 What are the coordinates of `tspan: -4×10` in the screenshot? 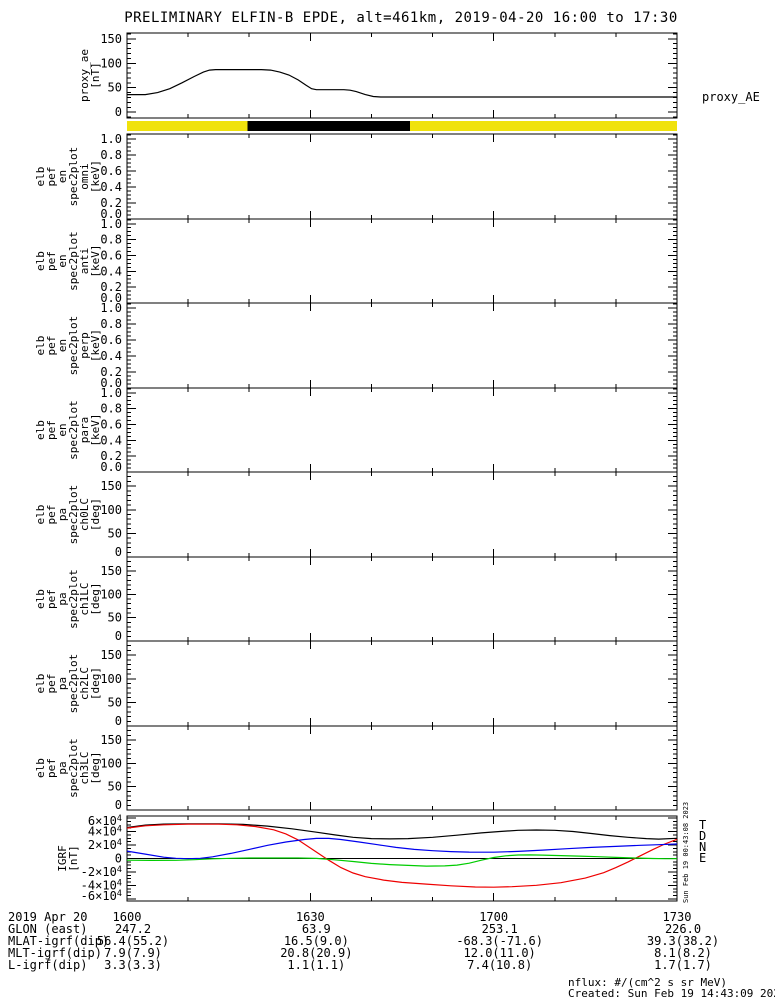 It's located at (99, 885).